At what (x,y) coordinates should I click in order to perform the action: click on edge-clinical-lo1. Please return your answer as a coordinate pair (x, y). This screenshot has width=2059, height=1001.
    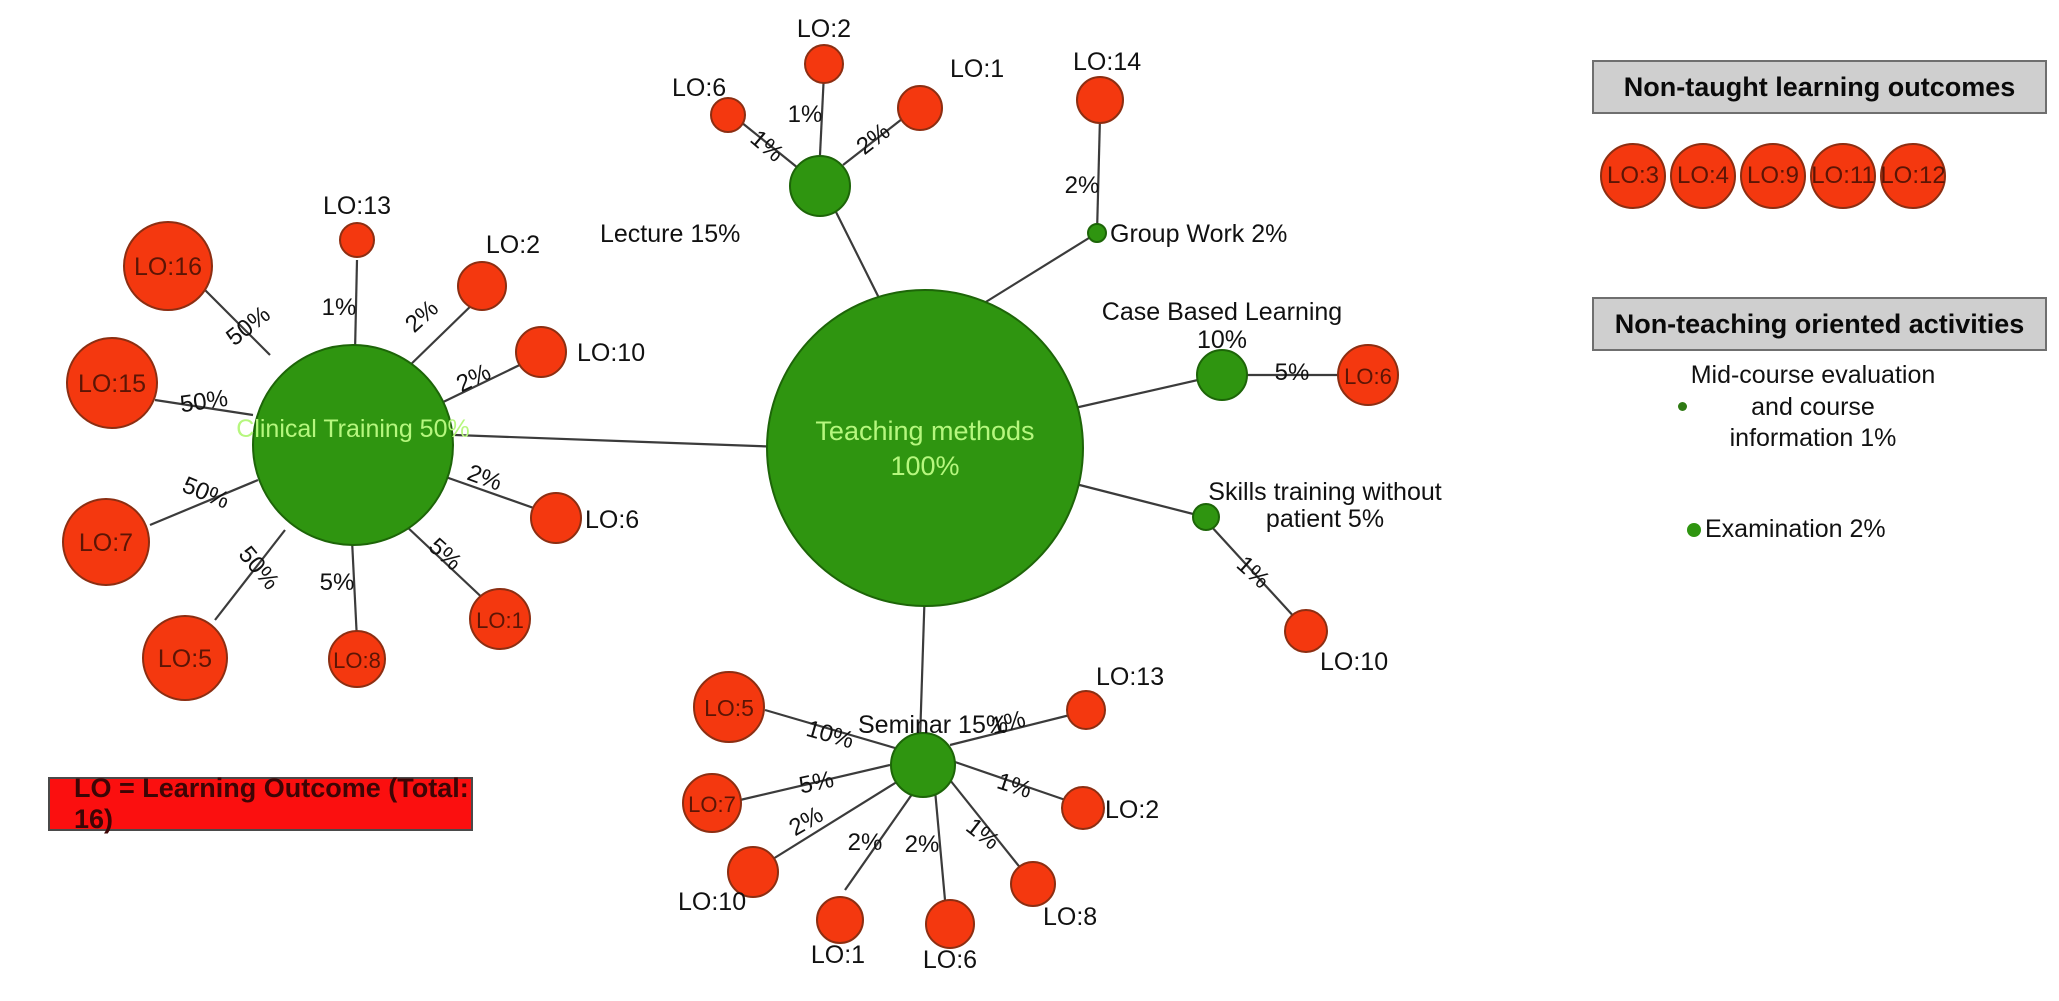
    Looking at the image, I should click on (447, 565).